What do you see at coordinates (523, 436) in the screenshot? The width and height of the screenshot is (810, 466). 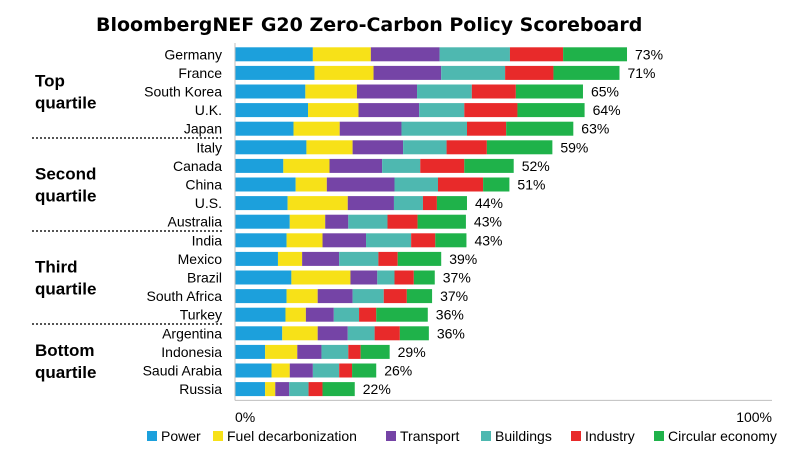 I see `legend-label: Buildings` at bounding box center [523, 436].